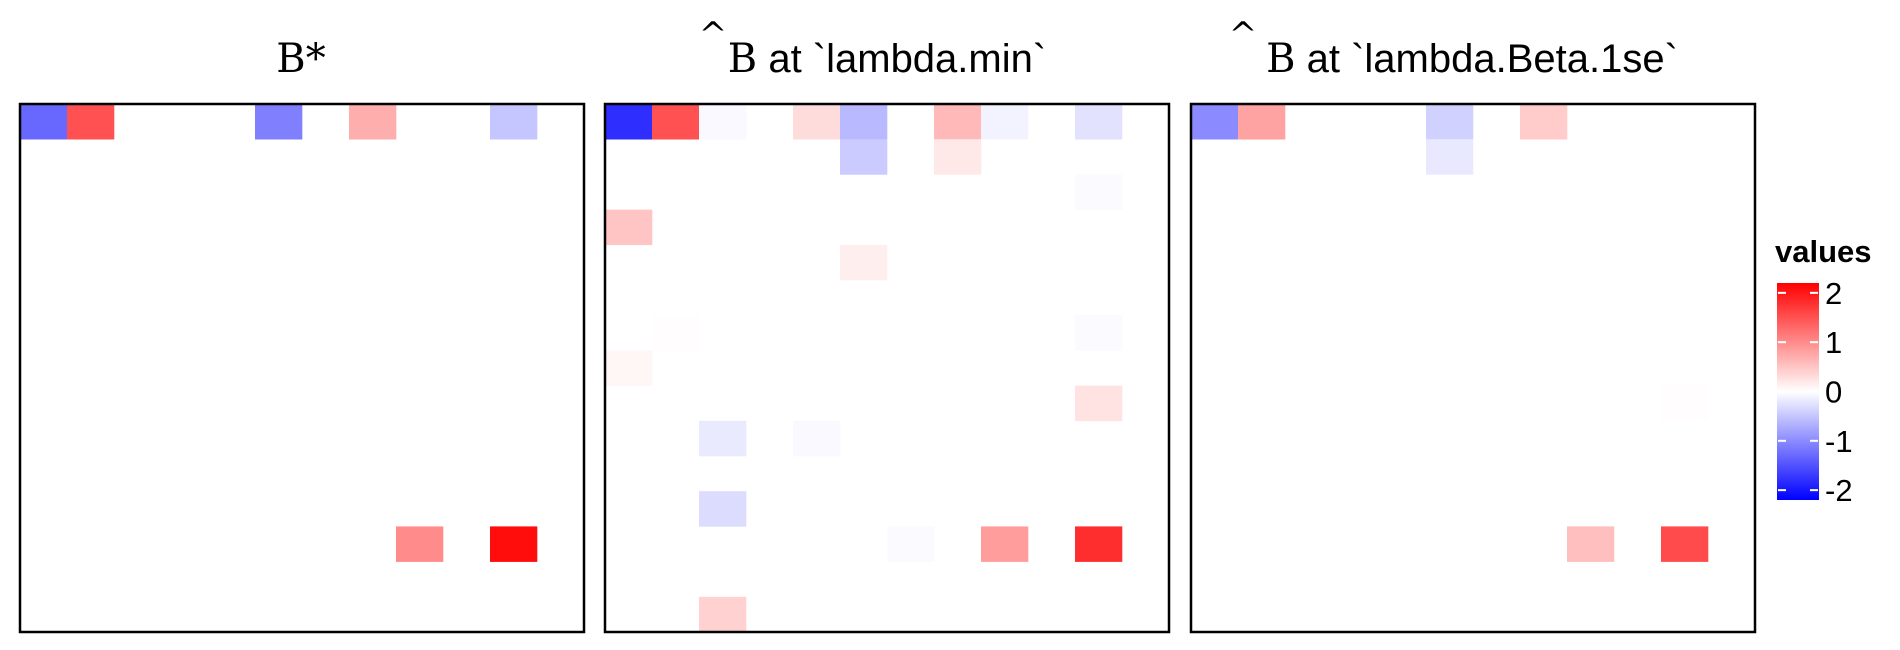 The image size is (1900, 650). I want to click on color-legend: values 2 1 0 -1 -2, so click(1823, 371).